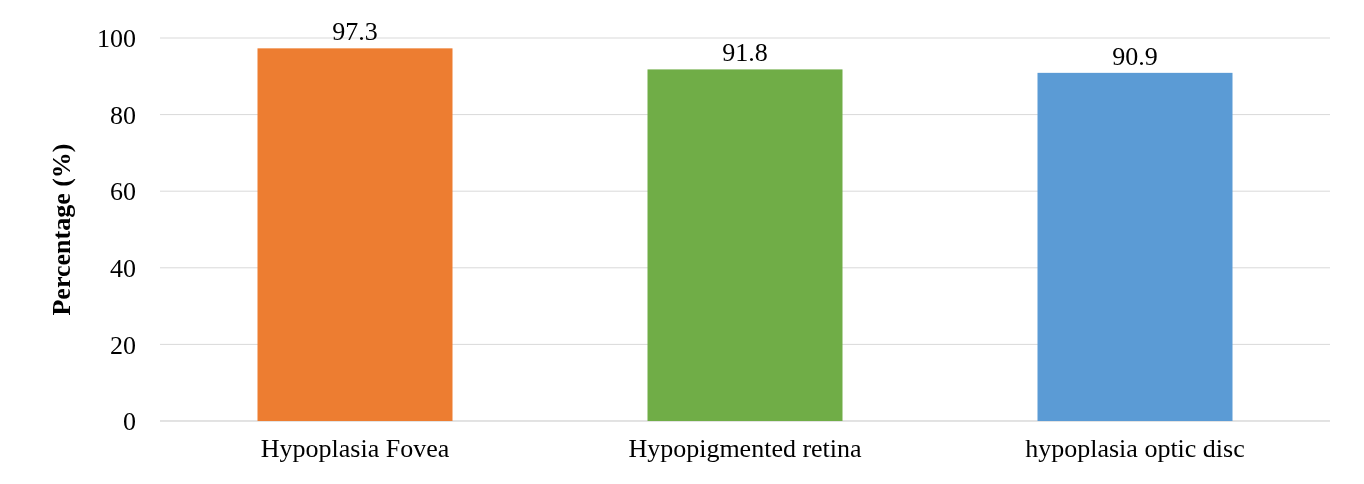 This screenshot has width=1364, height=484. I want to click on y-tick-label: 60, so click(123, 192).